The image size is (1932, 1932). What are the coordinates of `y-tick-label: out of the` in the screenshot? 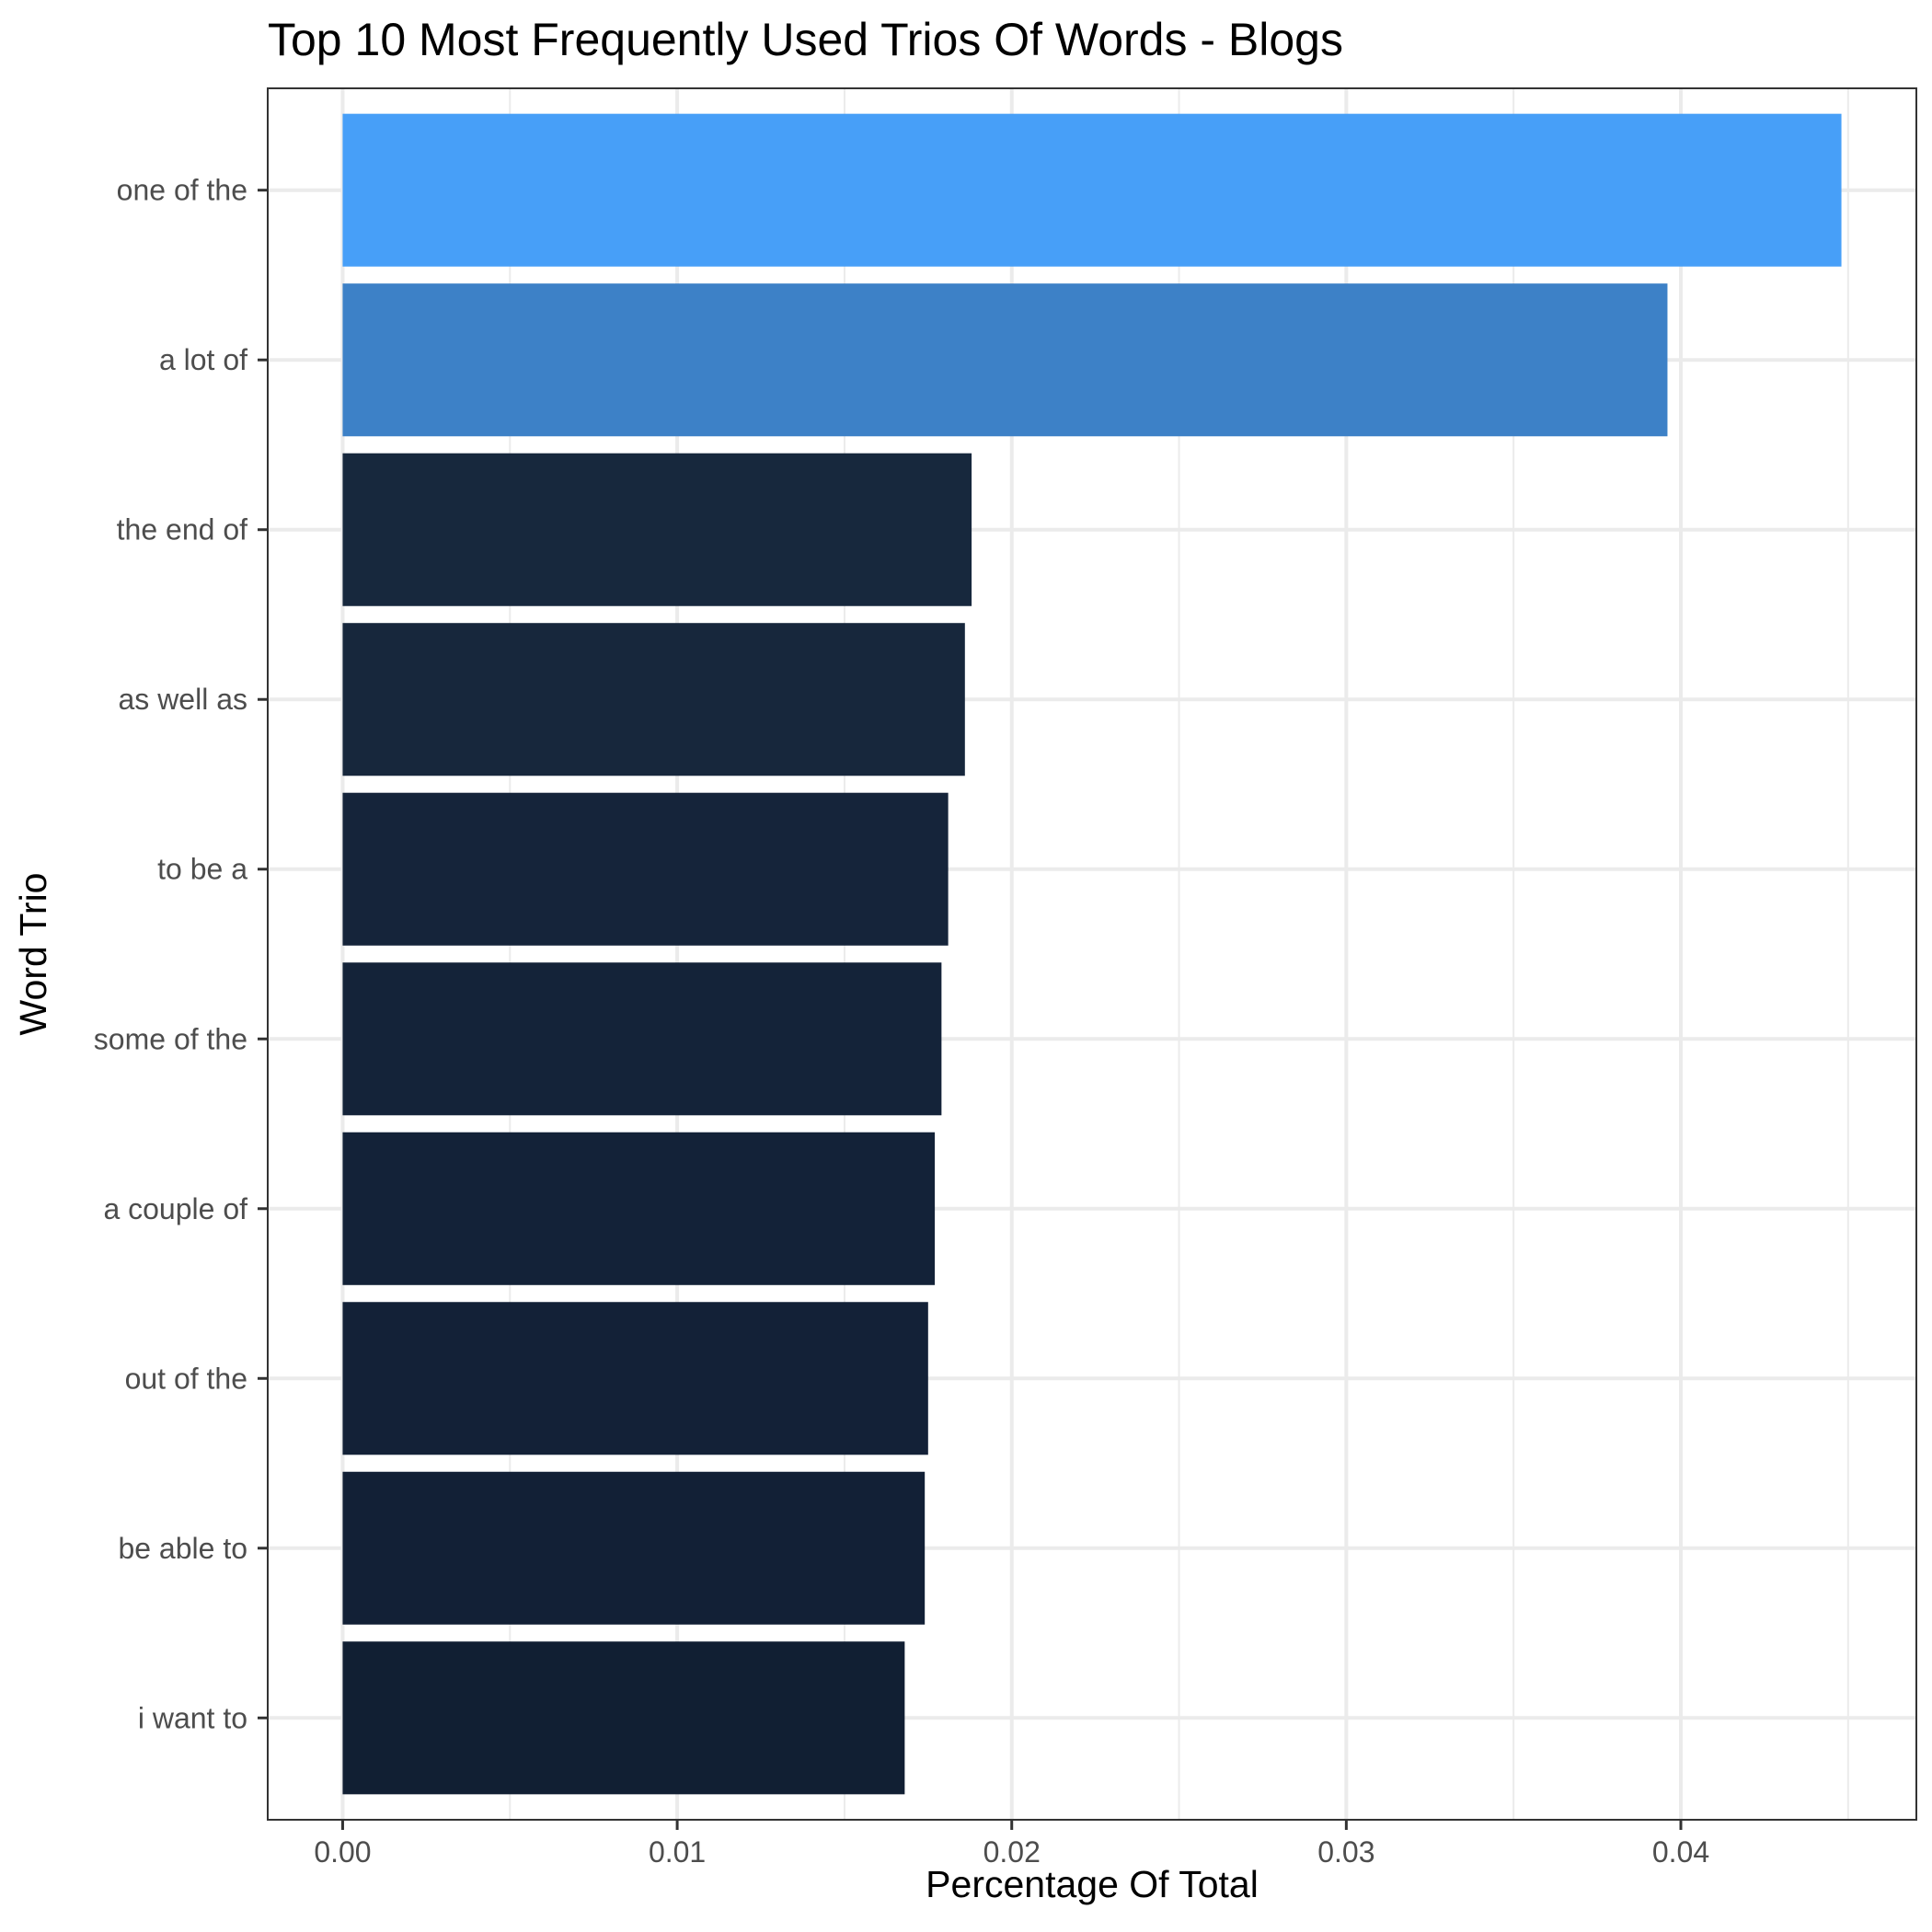 It's located at (186, 1378).